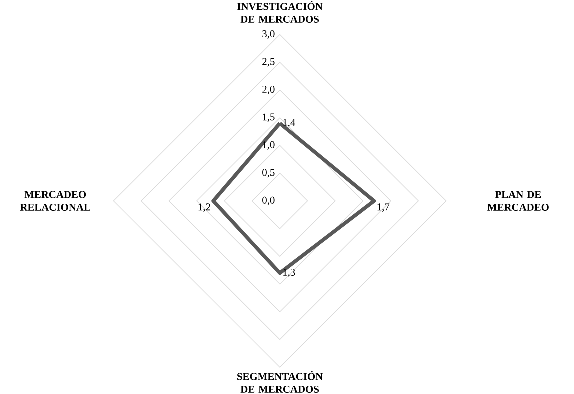 The height and width of the screenshot is (394, 574). I want to click on y-tick-label: 3,0, so click(268, 34).